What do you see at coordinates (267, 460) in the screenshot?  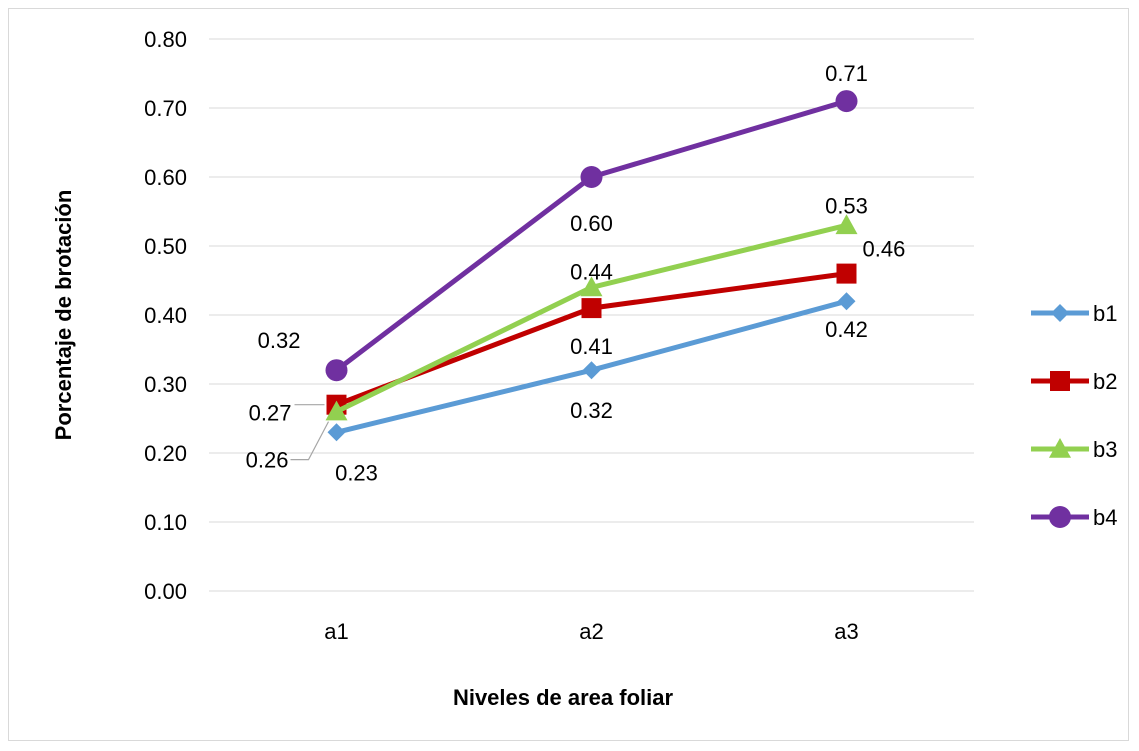 I see `data-label-b3-a1: 0.26` at bounding box center [267, 460].